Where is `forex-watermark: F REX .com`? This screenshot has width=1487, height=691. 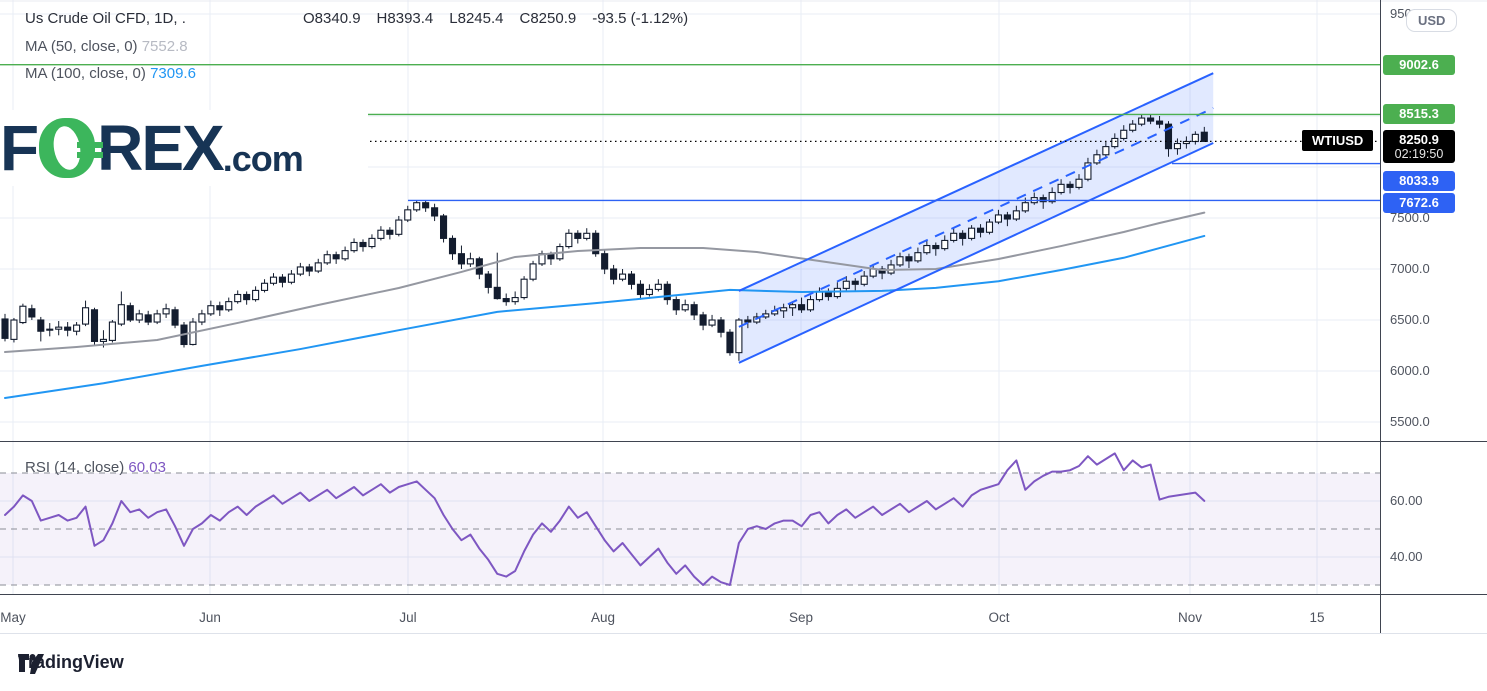 forex-watermark: F REX .com is located at coordinates (184, 148).